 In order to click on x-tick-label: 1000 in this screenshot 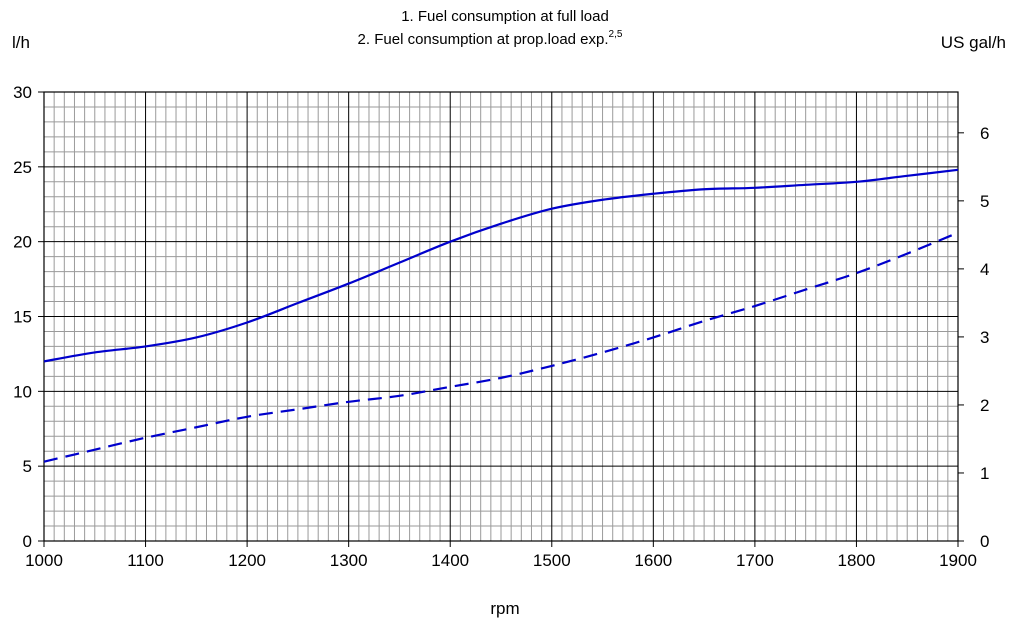, I will do `click(44, 560)`.